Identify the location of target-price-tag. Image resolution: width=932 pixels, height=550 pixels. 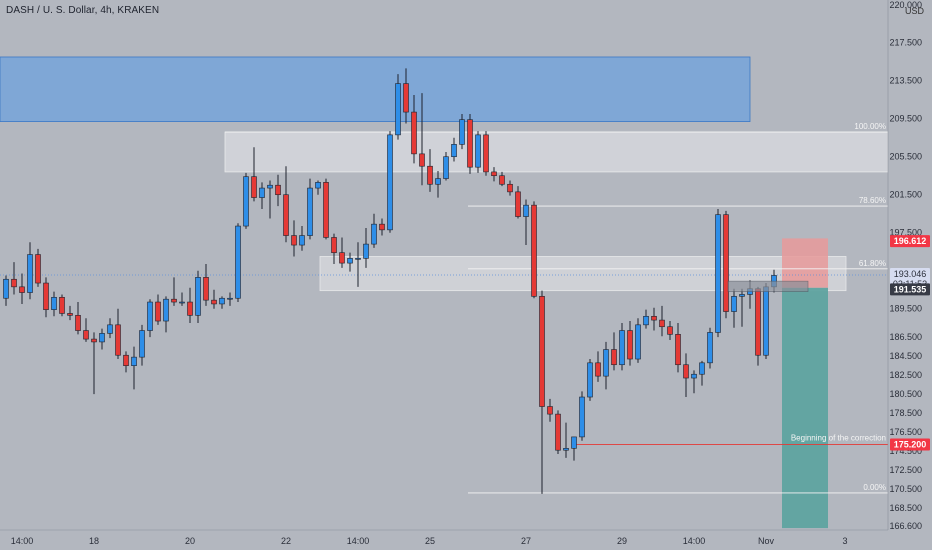
(910, 241).